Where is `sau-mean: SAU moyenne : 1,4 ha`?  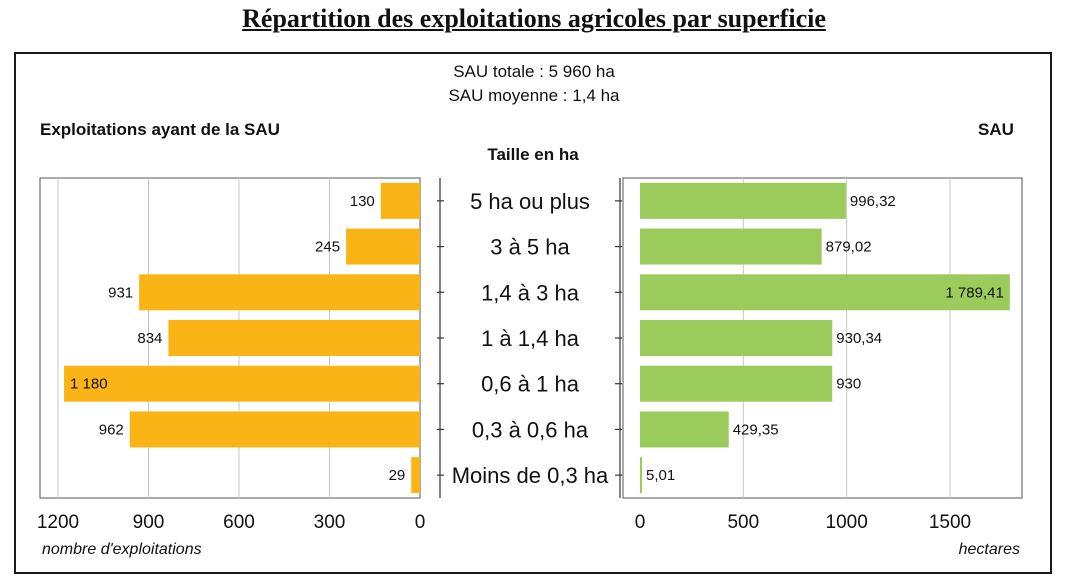
sau-mean: SAU moyenne : 1,4 ha is located at coordinates (534, 95).